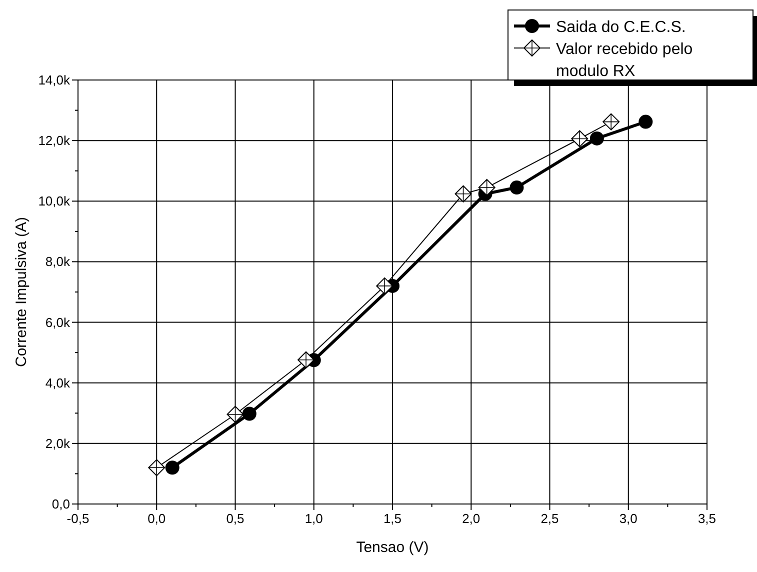  I want to click on x-tick-label: 1,5, so click(392, 518).